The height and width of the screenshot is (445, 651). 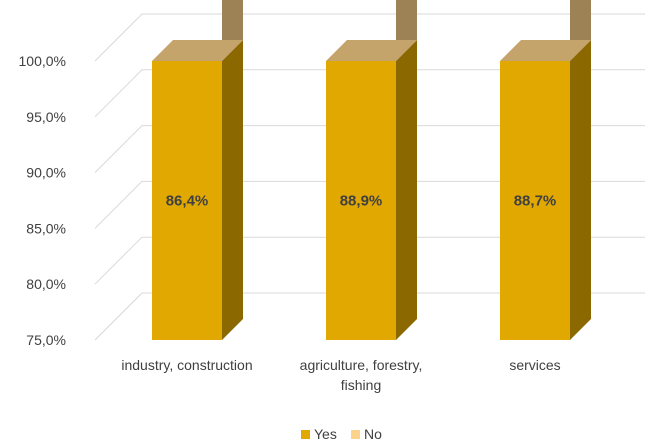 I want to click on data-label-yes-1: 88,9%, so click(x=361, y=201).